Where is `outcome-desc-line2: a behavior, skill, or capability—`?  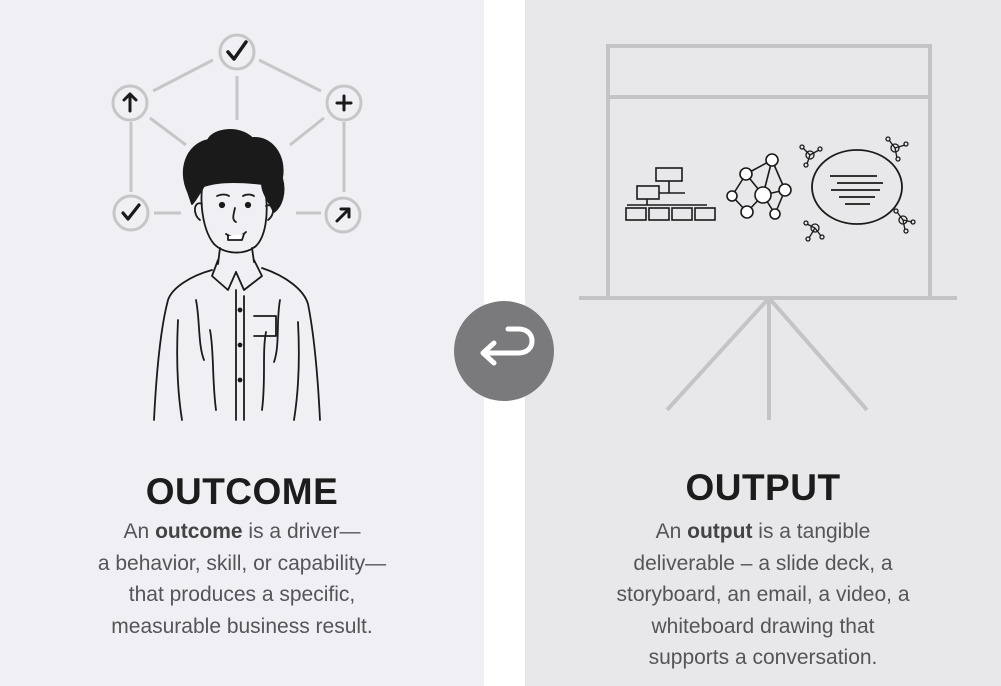 outcome-desc-line2: a behavior, skill, or capability— is located at coordinates (242, 563).